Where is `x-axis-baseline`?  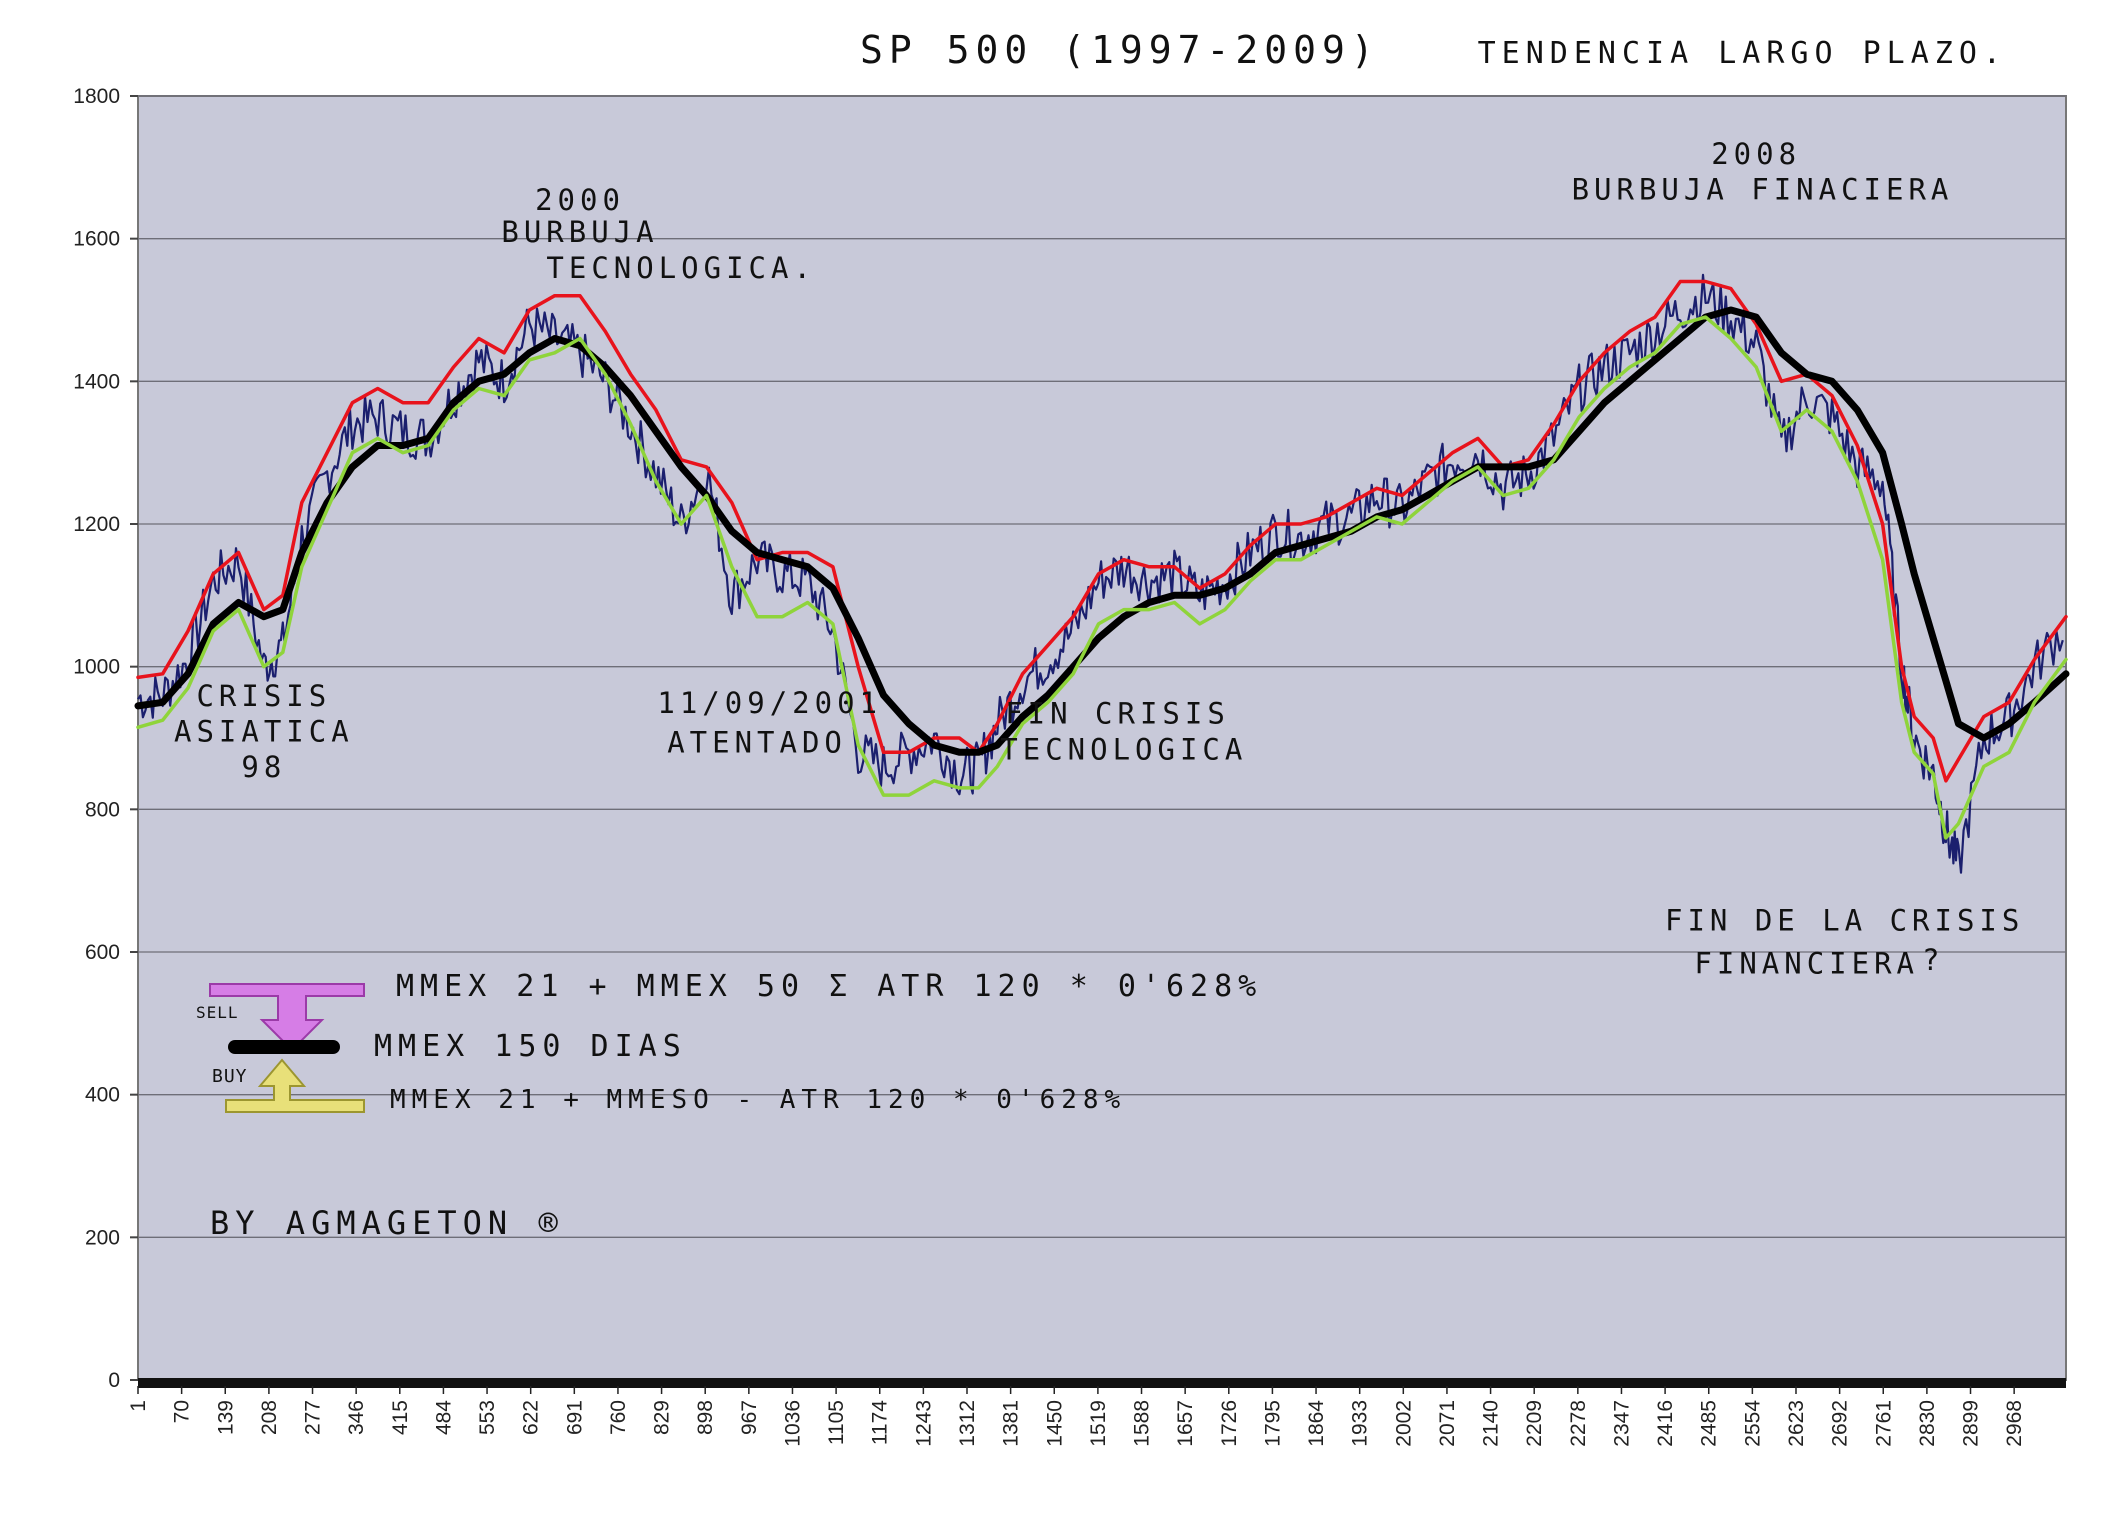
x-axis-baseline is located at coordinates (1102, 1383).